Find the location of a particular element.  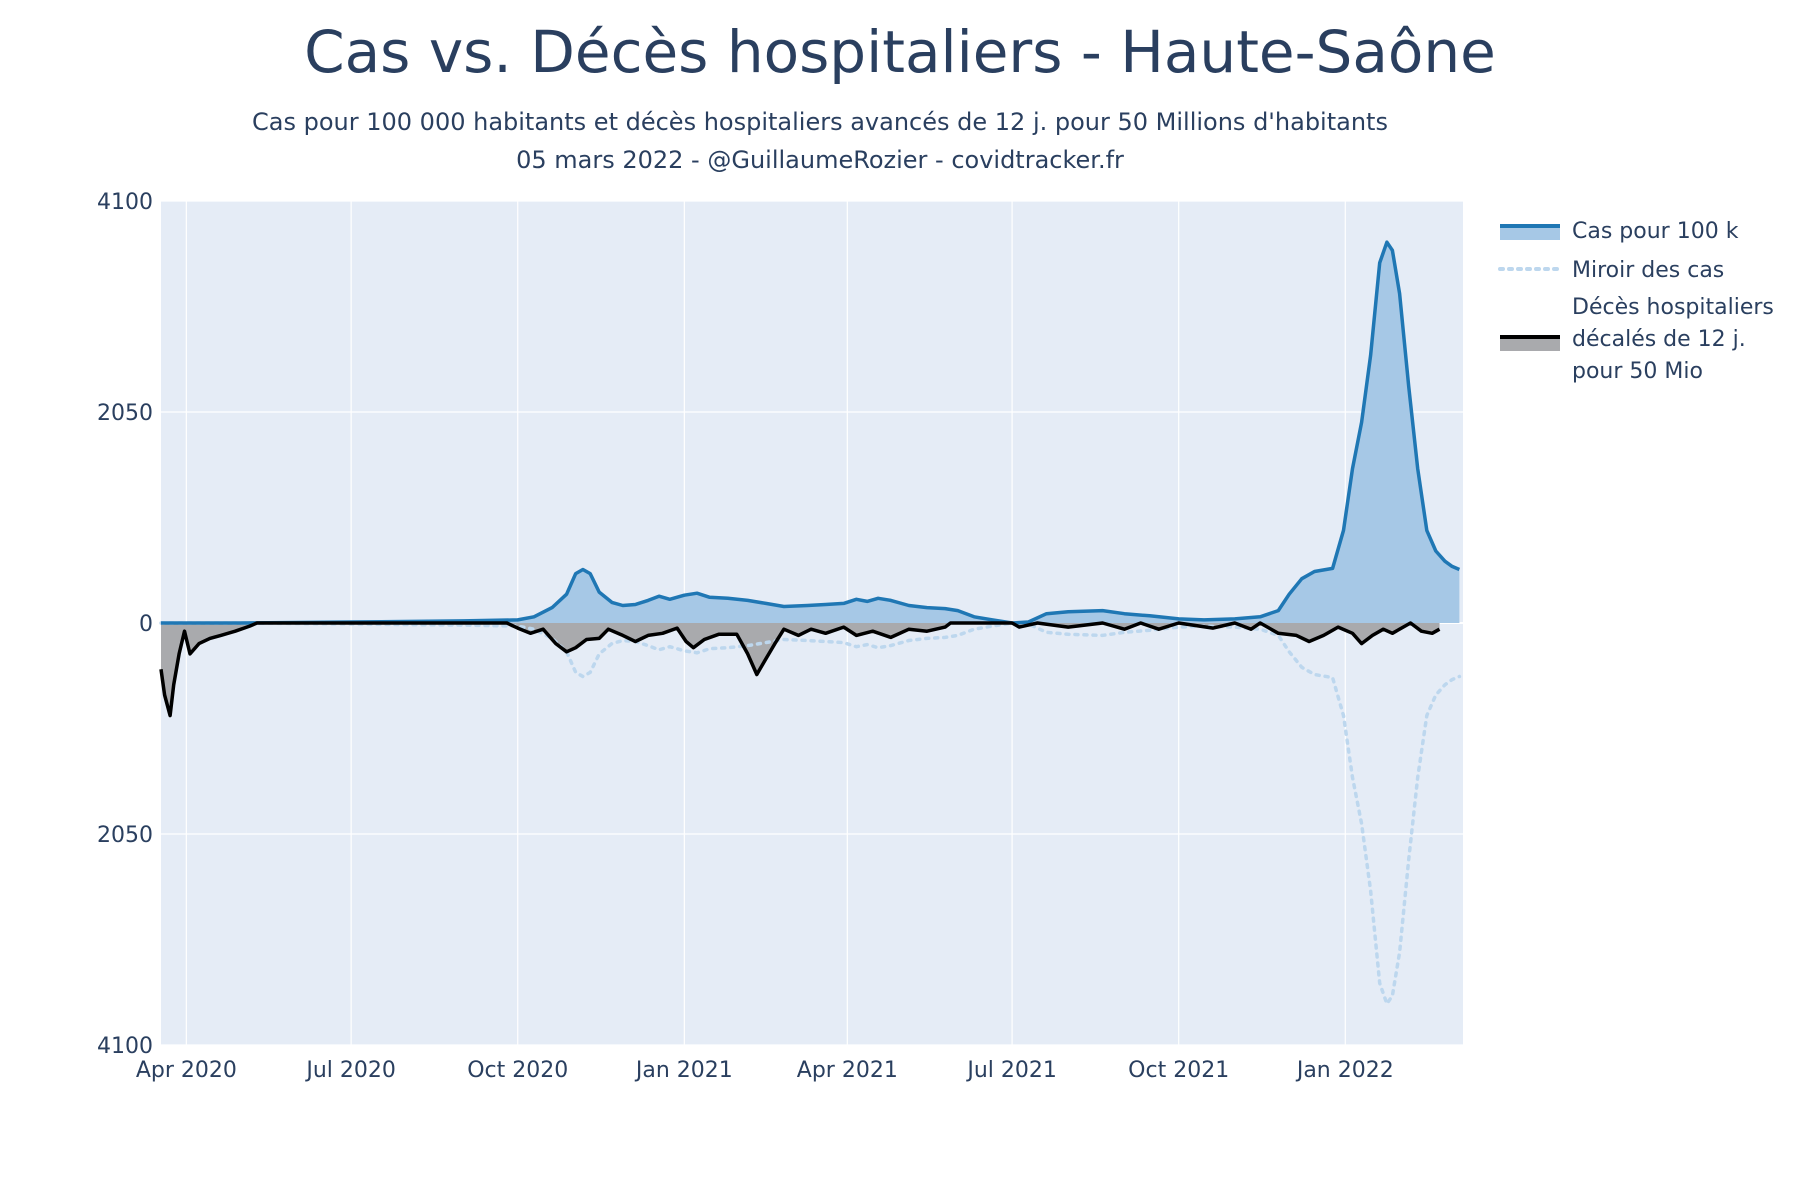

x-tick-label: Jul 2021 is located at coordinates (1011, 1070).